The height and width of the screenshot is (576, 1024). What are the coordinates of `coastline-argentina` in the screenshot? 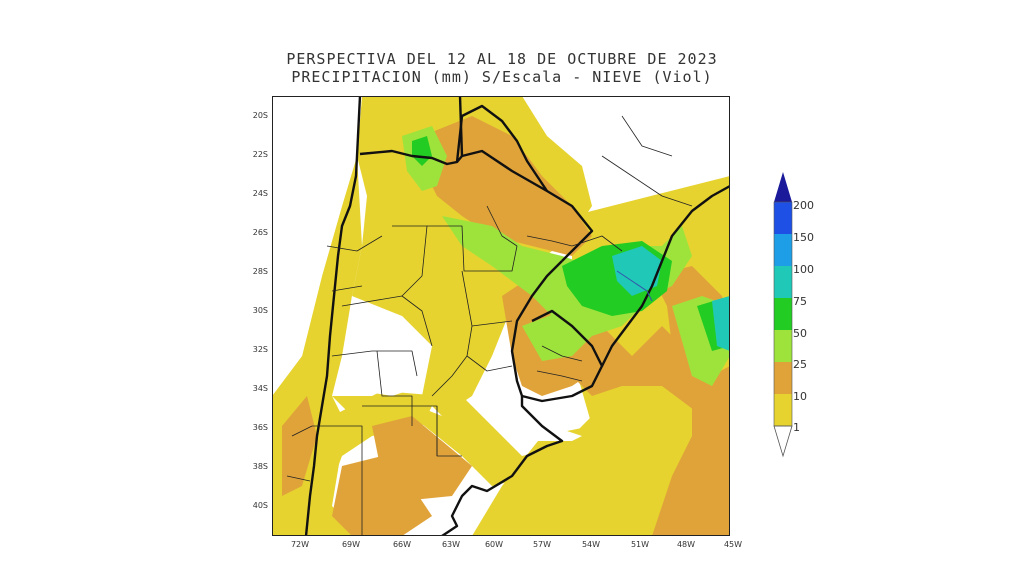 It's located at (502, 466).